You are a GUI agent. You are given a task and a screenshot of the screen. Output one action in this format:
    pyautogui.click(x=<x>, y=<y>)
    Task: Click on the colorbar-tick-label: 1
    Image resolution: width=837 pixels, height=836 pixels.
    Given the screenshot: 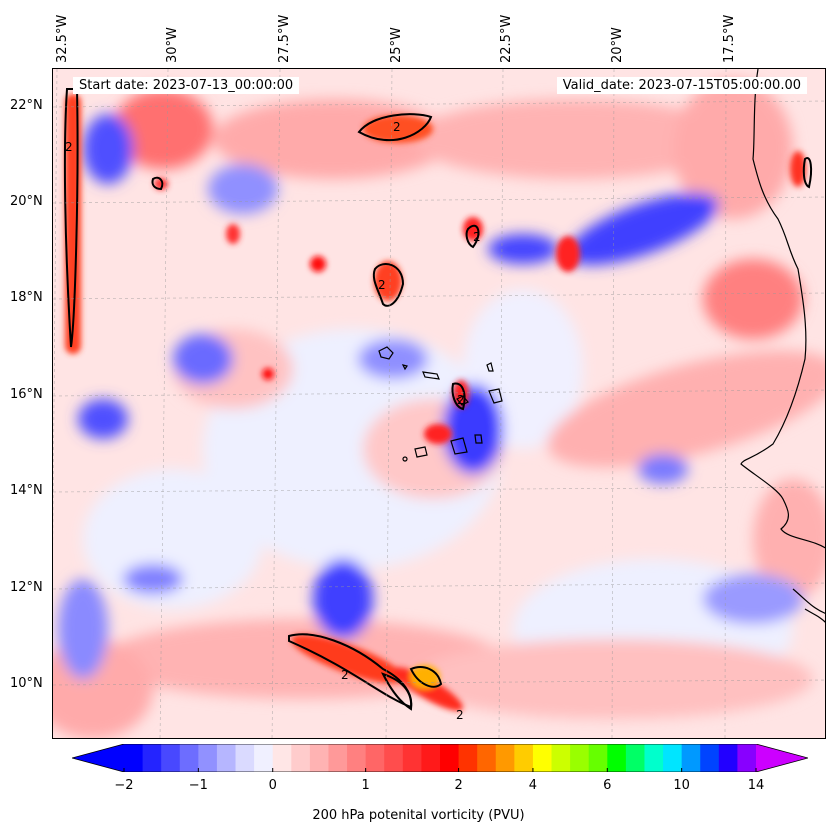 What is the action you would take?
    pyautogui.click(x=365, y=785)
    